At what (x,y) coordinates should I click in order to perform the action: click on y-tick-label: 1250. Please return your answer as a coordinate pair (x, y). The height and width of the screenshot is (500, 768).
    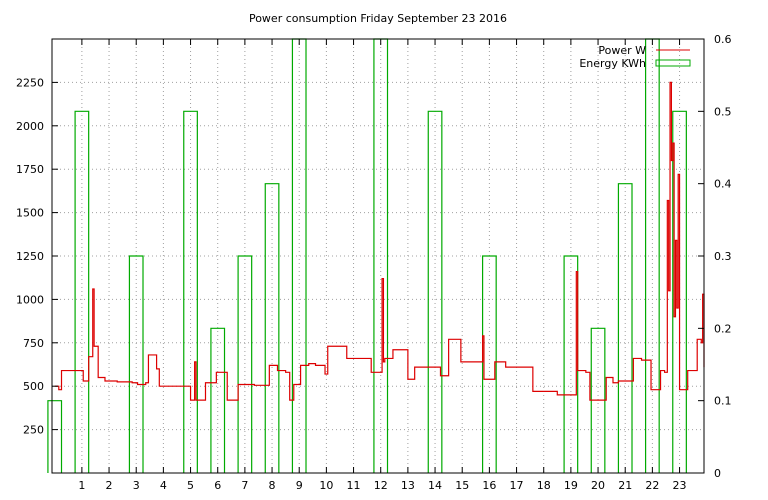
    Looking at the image, I should click on (30, 256).